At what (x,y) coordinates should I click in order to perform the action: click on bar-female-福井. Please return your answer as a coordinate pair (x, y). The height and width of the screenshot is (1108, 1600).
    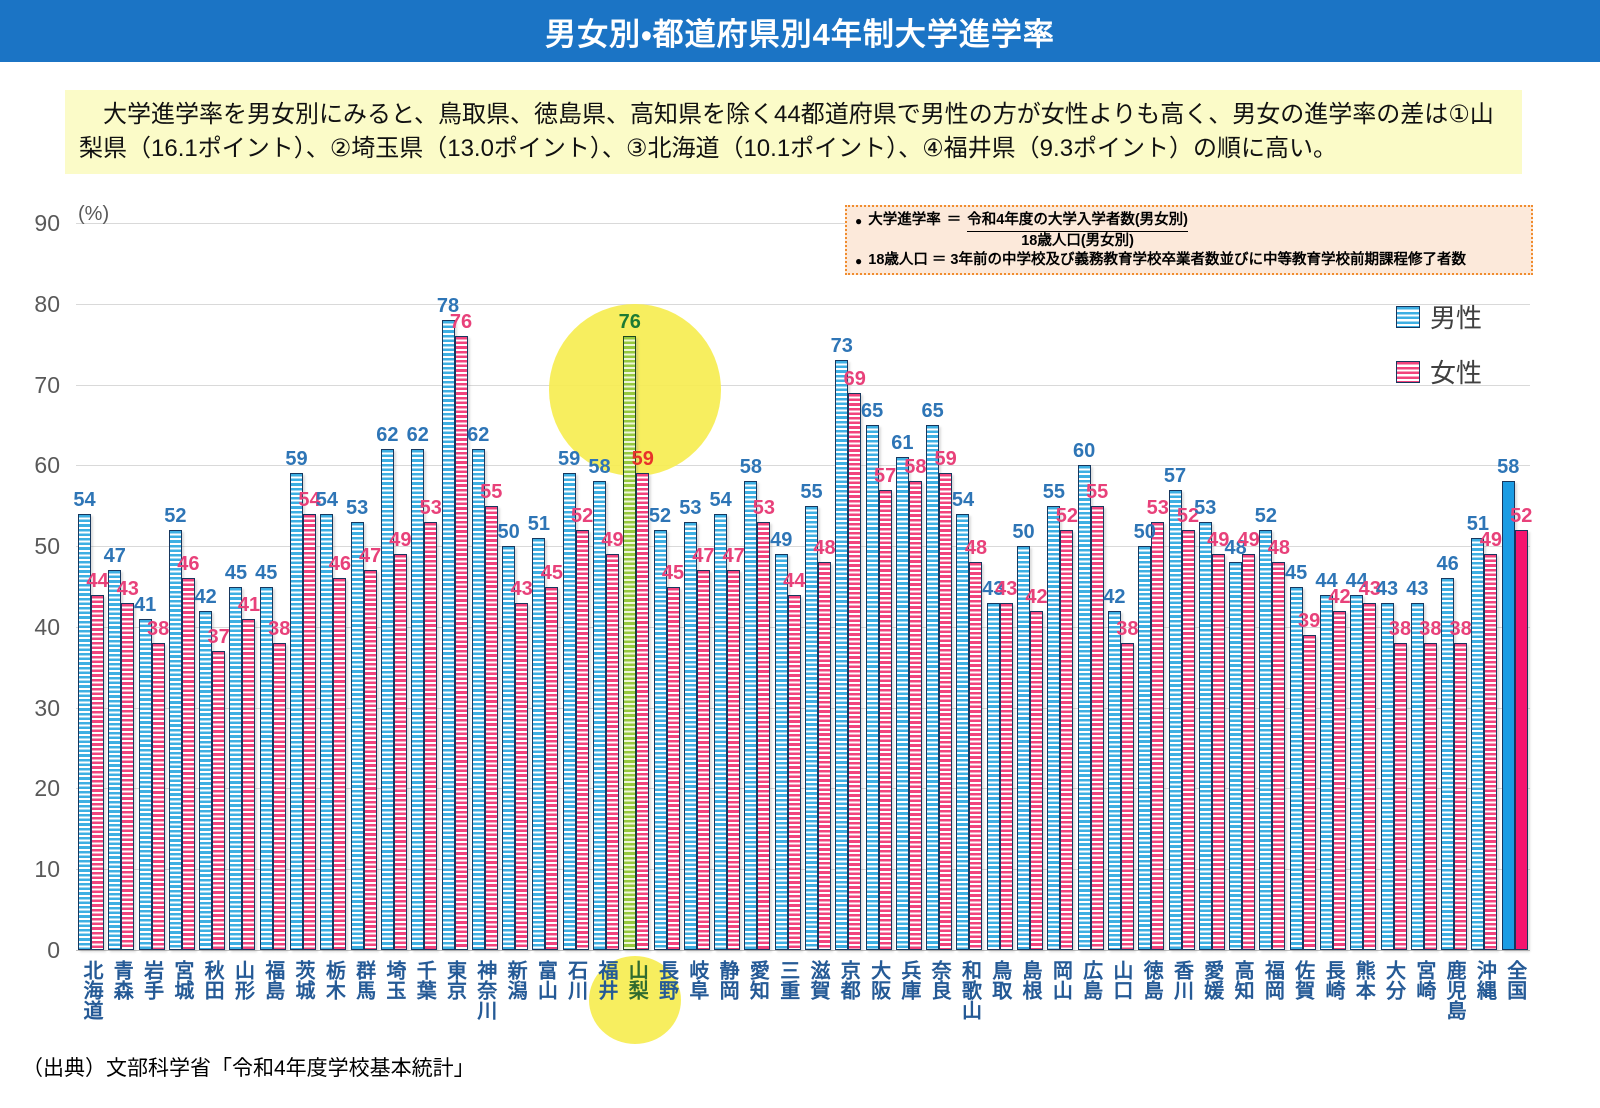
    Looking at the image, I should click on (612, 752).